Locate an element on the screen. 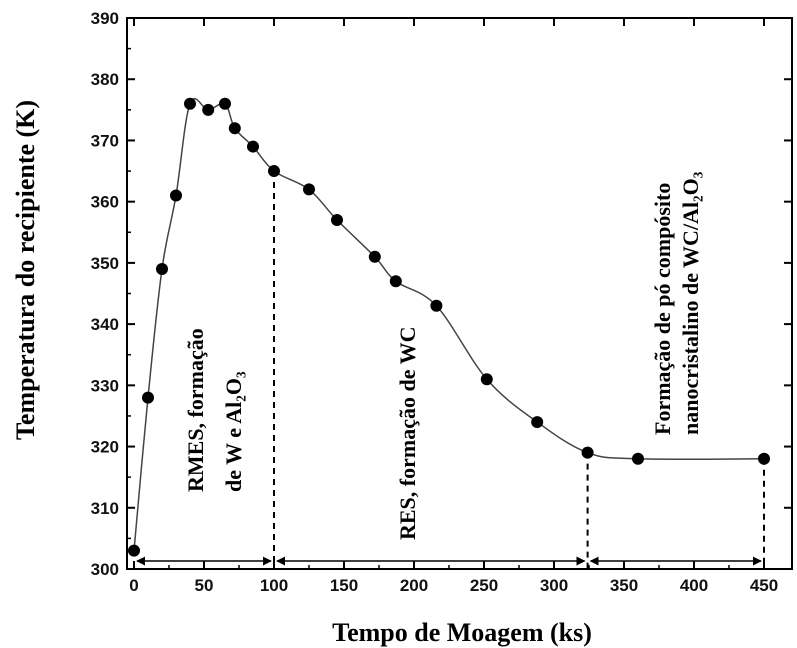  x-tick-label: 200 is located at coordinates (414, 585).